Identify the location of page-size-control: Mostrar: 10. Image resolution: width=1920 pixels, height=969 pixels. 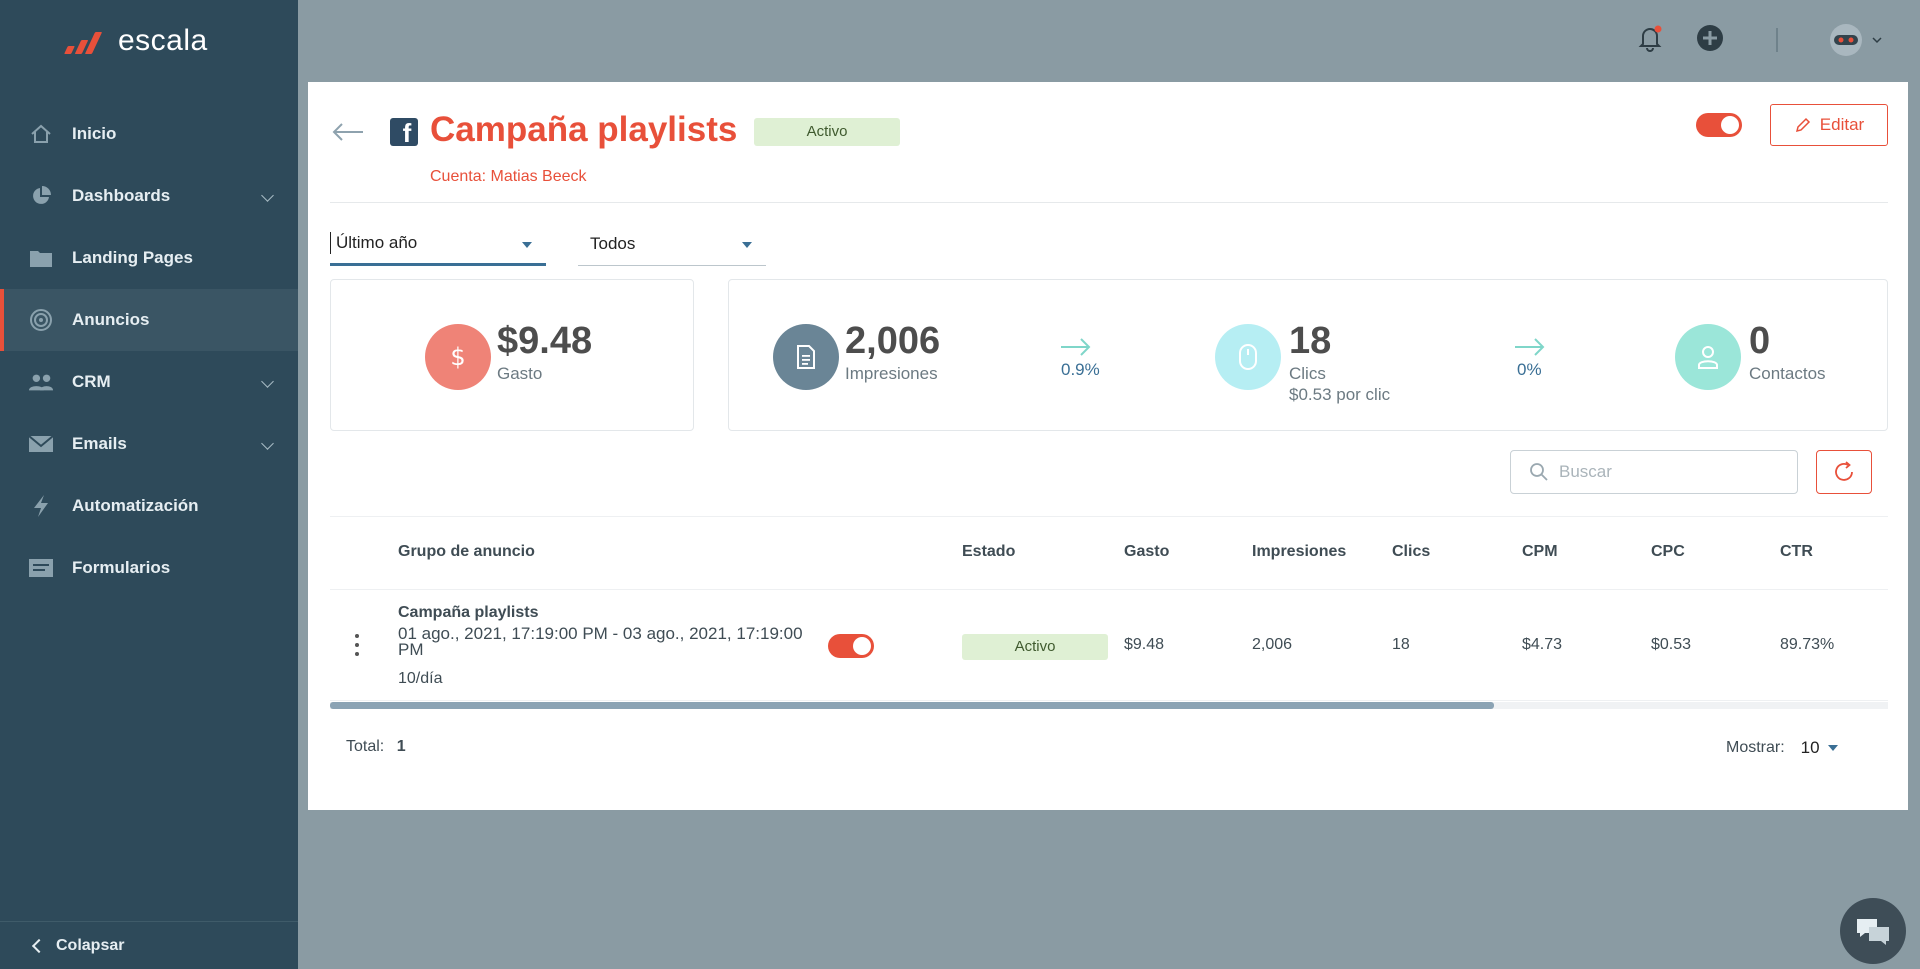
(1782, 748).